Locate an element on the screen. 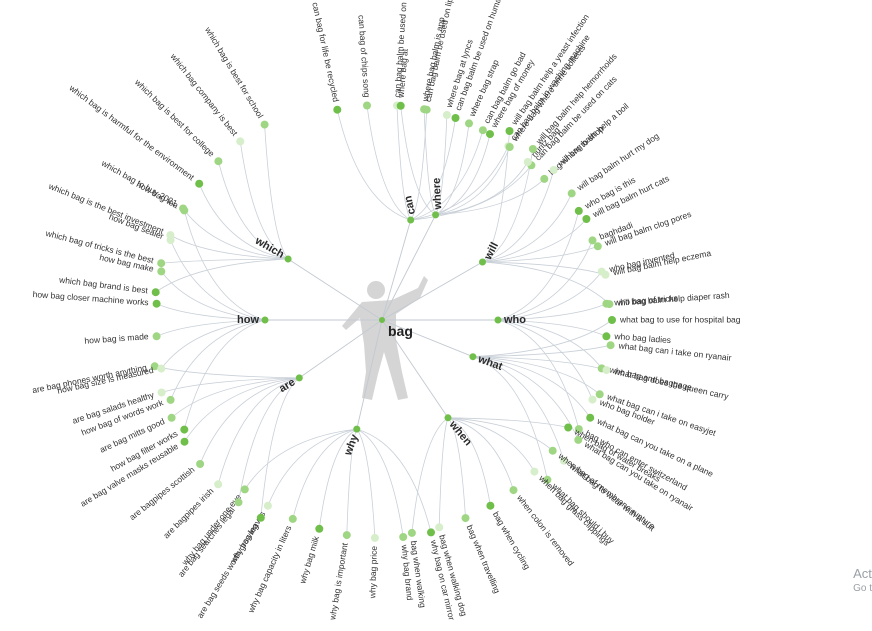  leaf-label: what bag to use for hospital bag is located at coordinates (680, 319).